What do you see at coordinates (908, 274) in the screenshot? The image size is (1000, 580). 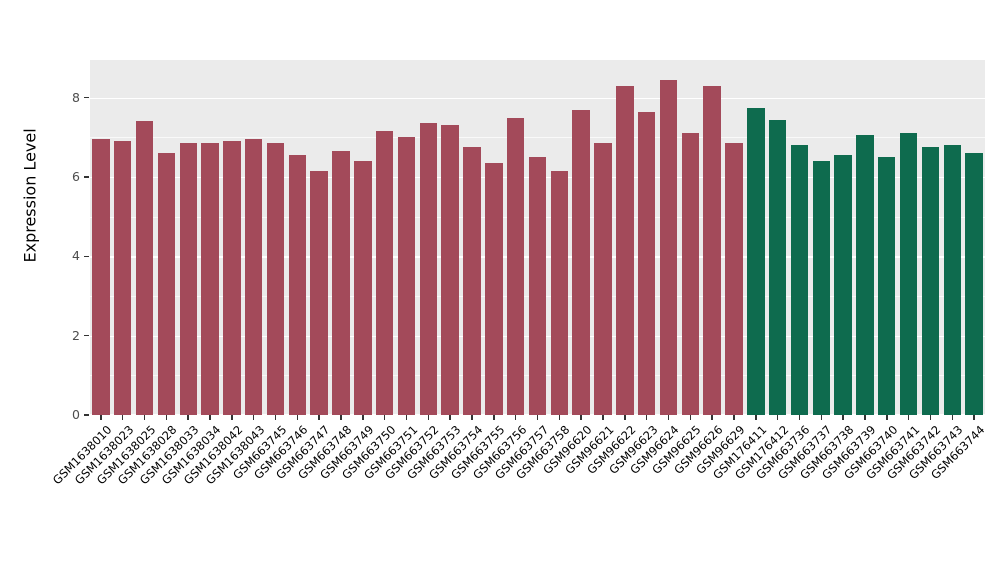 I see `bar-GSM663741` at bounding box center [908, 274].